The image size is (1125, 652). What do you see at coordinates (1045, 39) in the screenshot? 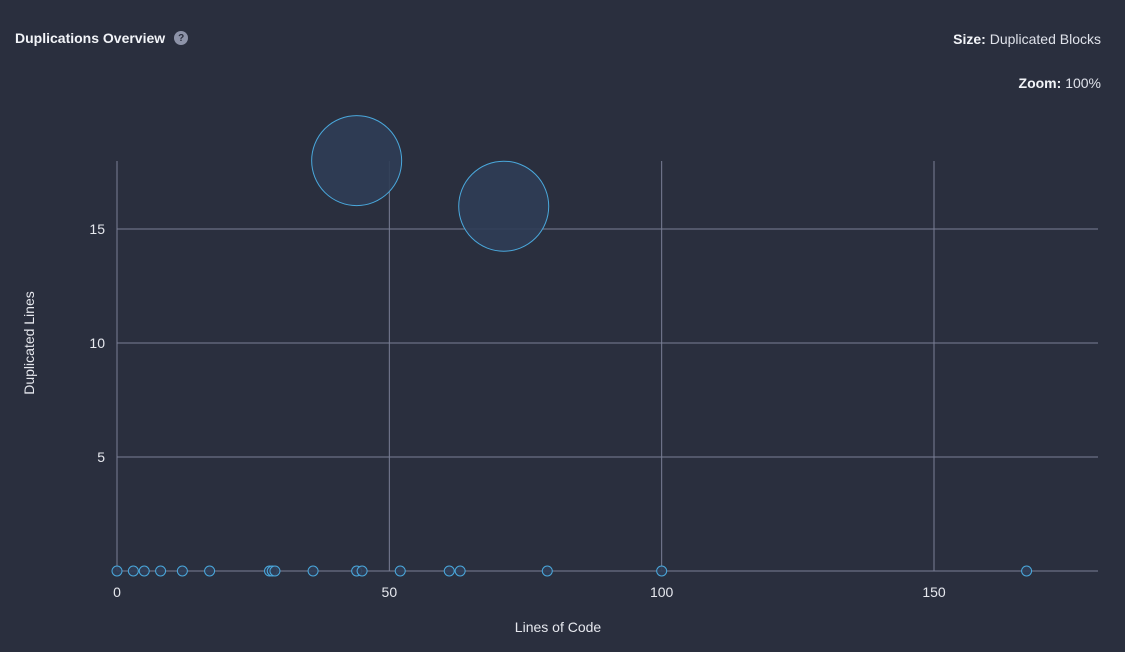
I see `size-value: Duplicated Blocks` at bounding box center [1045, 39].